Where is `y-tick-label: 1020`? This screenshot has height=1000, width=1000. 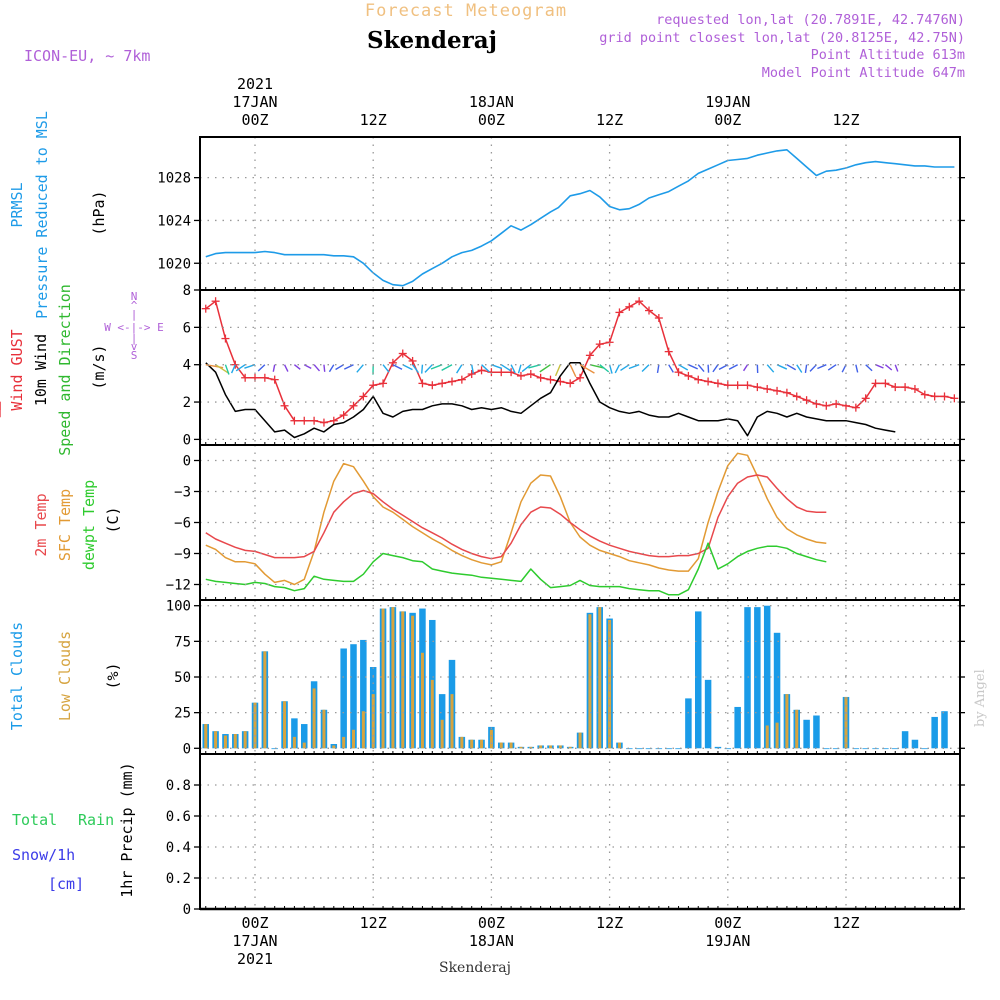 y-tick-label: 1020 is located at coordinates (174, 264).